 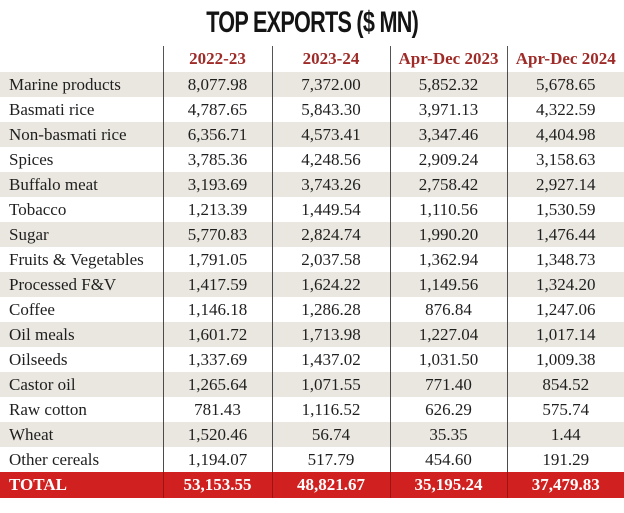 I want to click on page-title: TOP EXPORTS ($ MN), so click(x=312, y=22).